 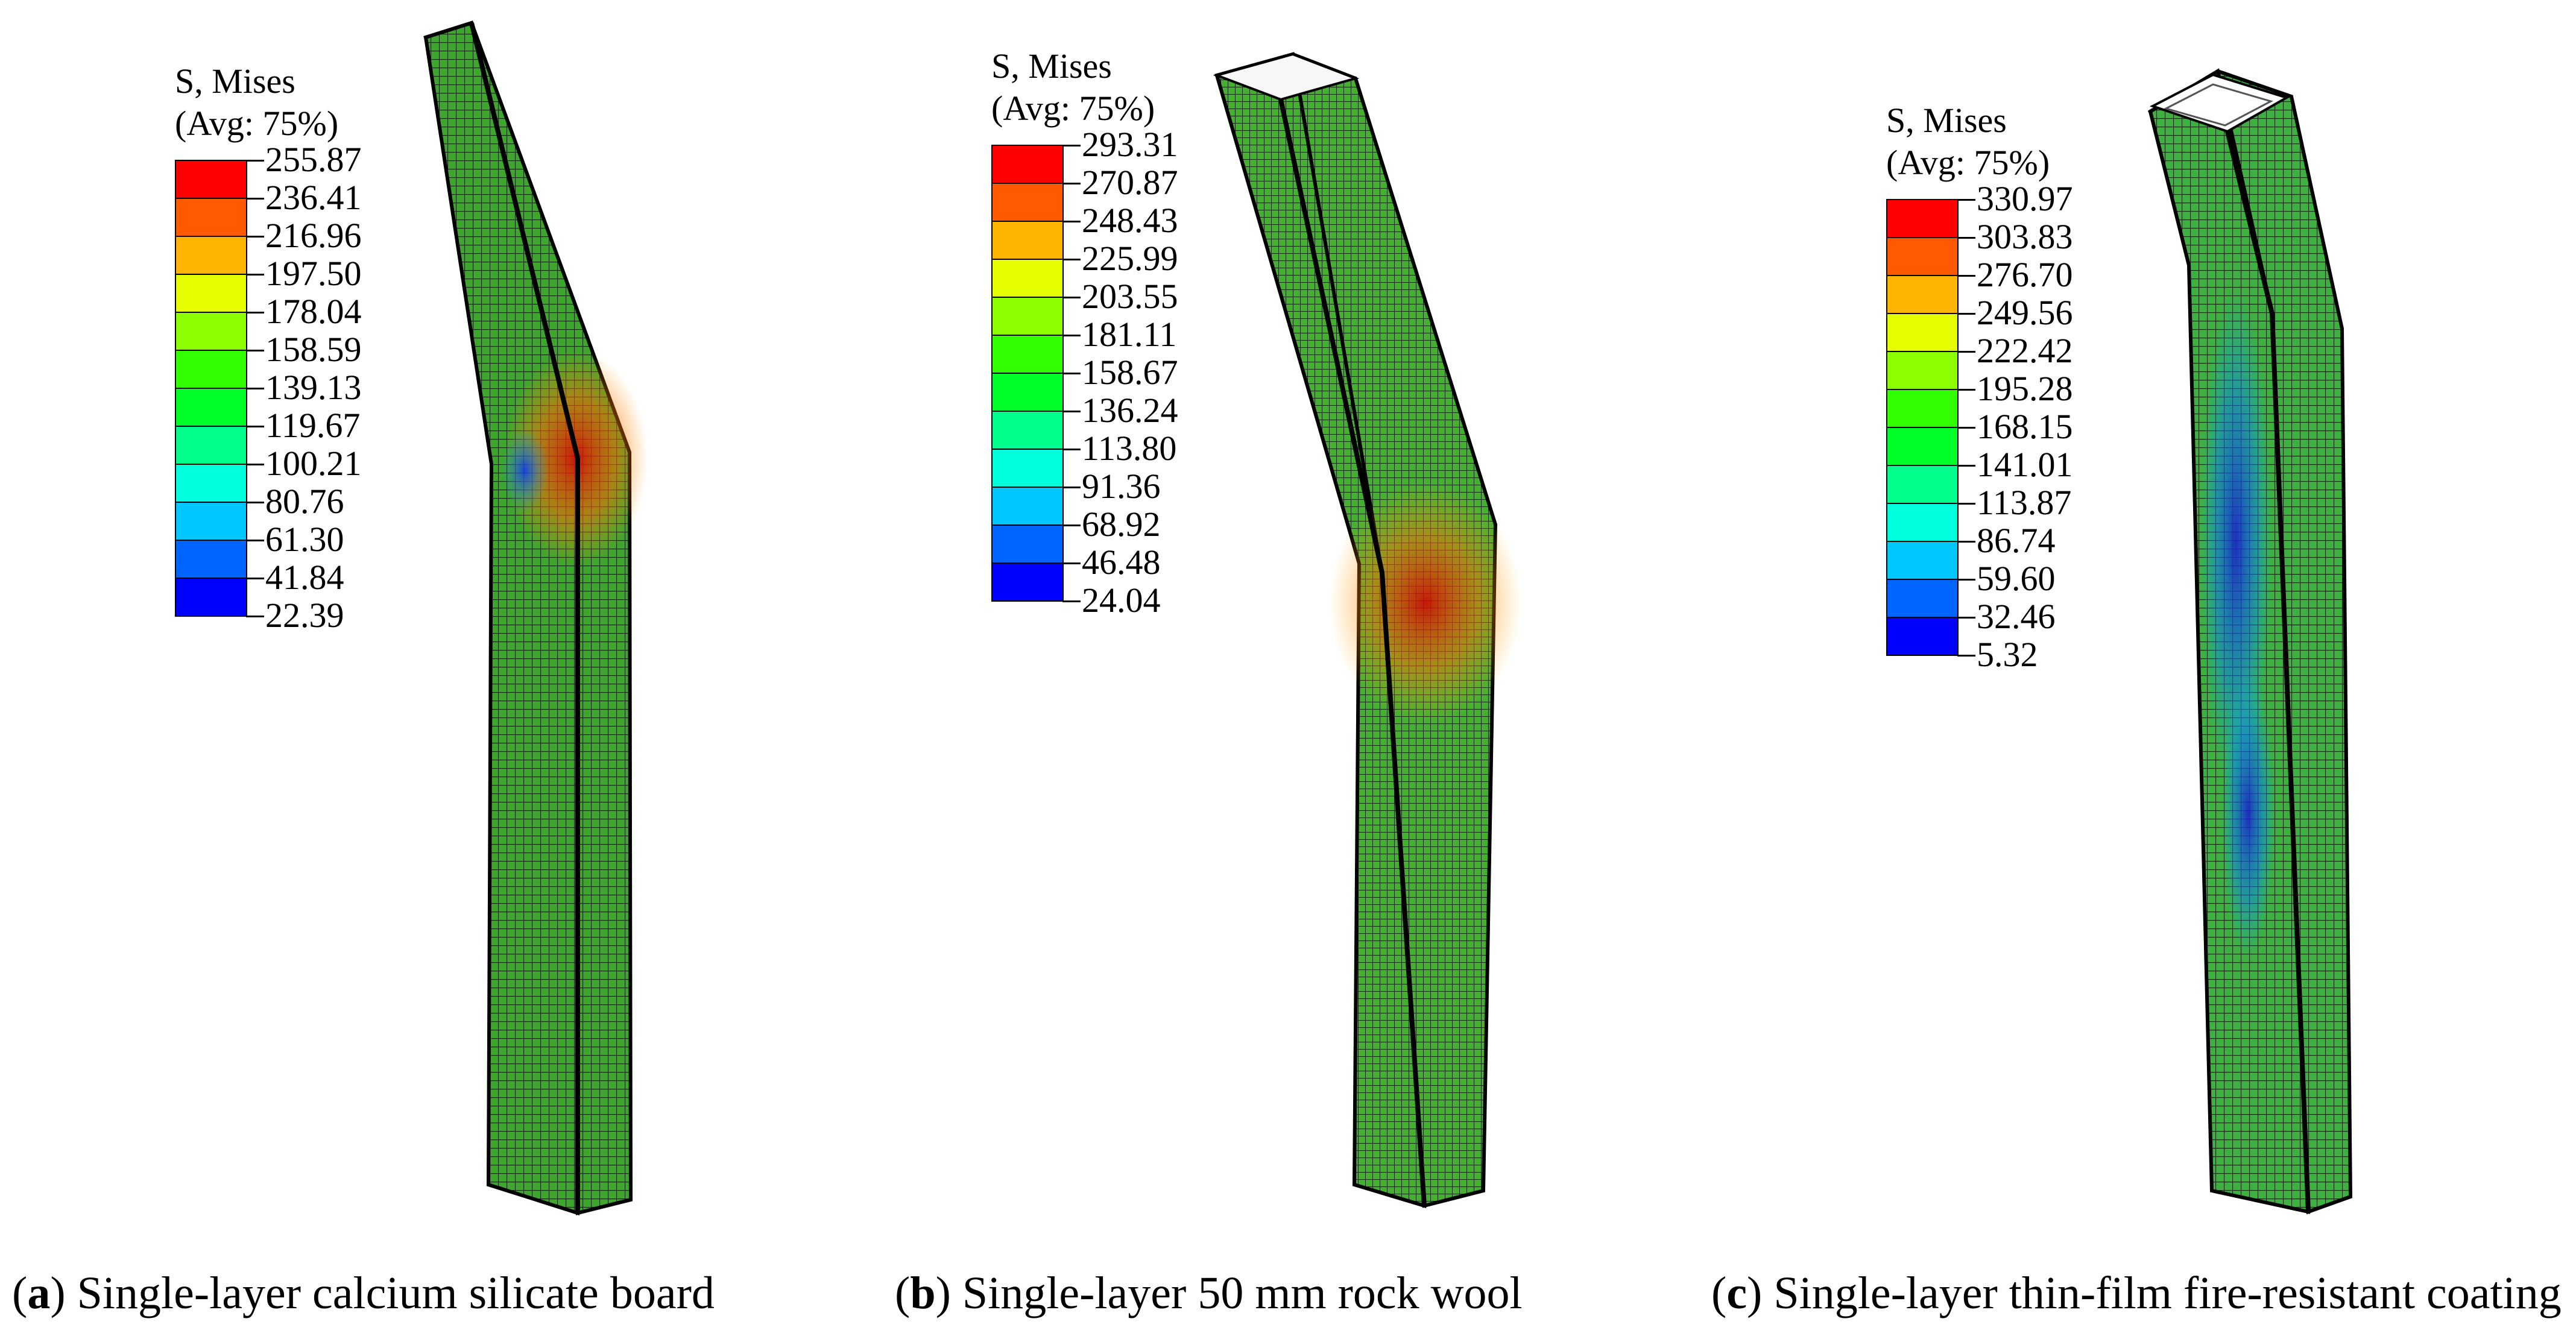 I want to click on caption-letter: c, so click(x=1736, y=1293).